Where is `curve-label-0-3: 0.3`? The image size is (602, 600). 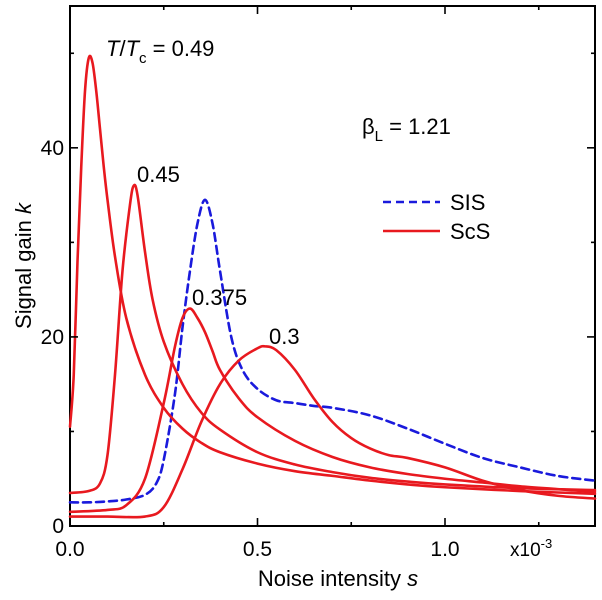 curve-label-0-3: 0.3 is located at coordinates (284, 336).